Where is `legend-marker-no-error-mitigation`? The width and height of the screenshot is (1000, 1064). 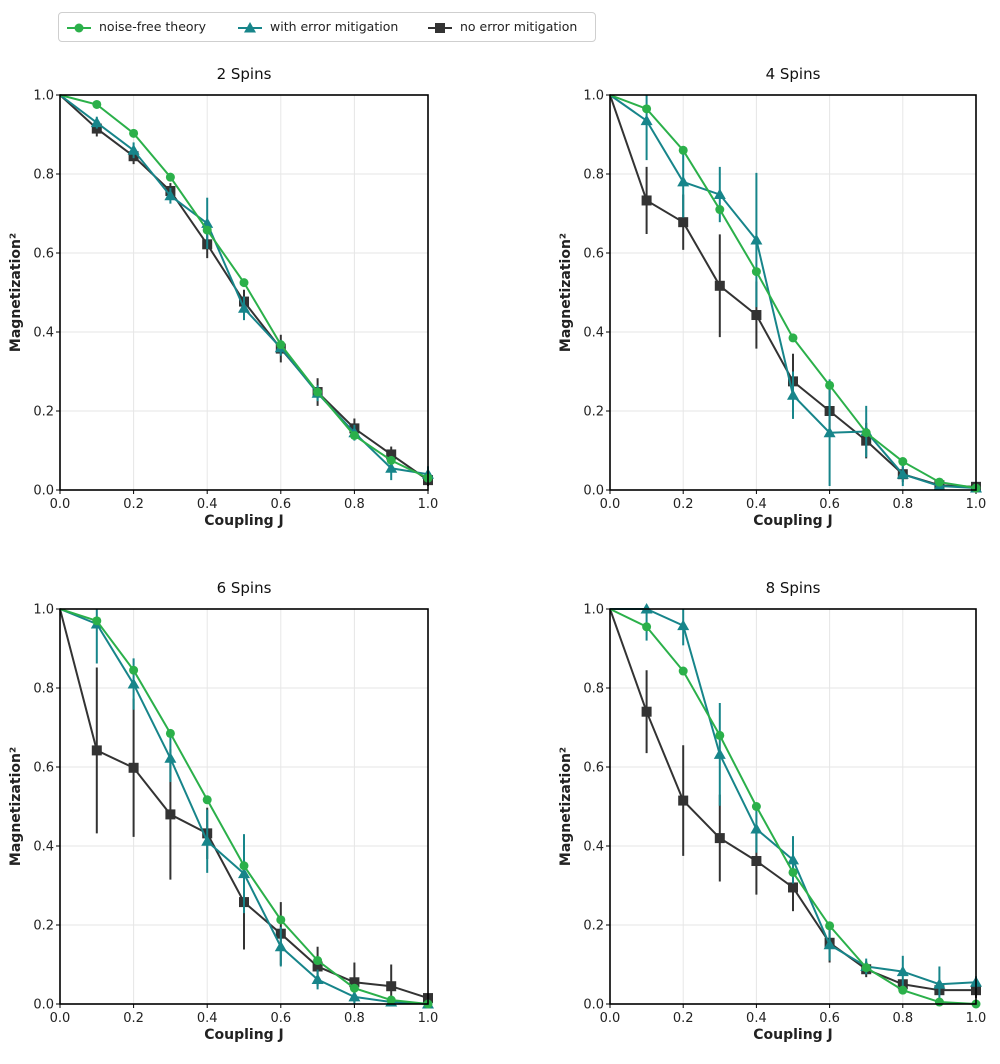
legend-marker-no-error-mitigation is located at coordinates (440, 28).